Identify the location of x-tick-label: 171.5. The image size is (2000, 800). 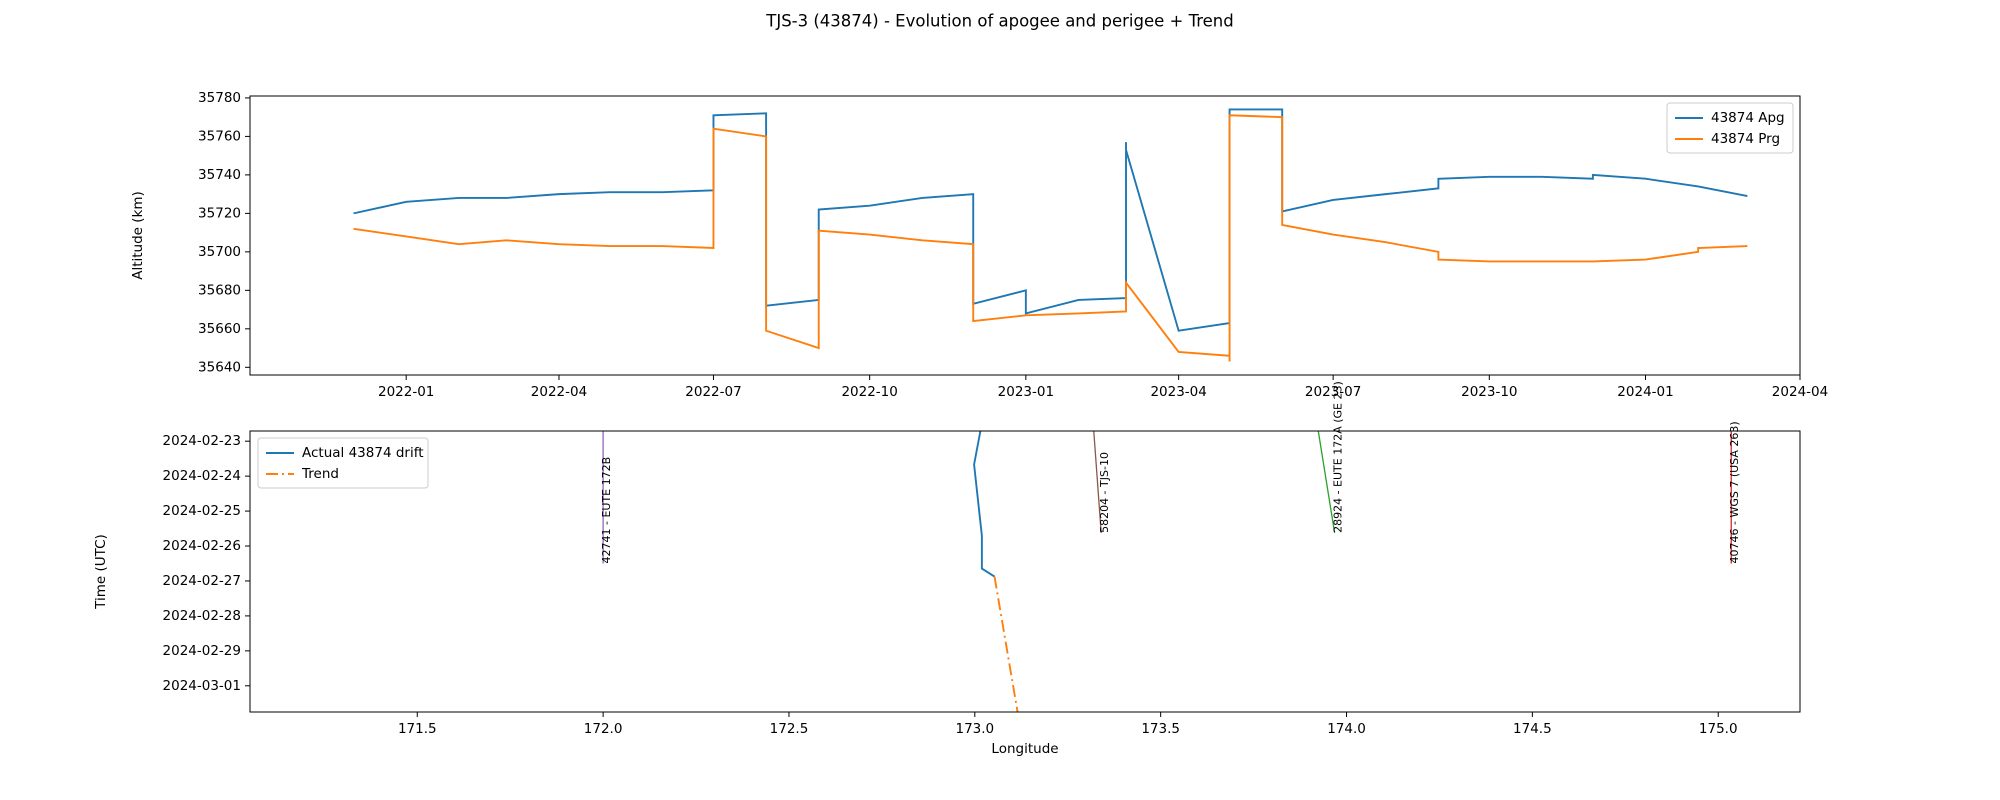
(417, 729).